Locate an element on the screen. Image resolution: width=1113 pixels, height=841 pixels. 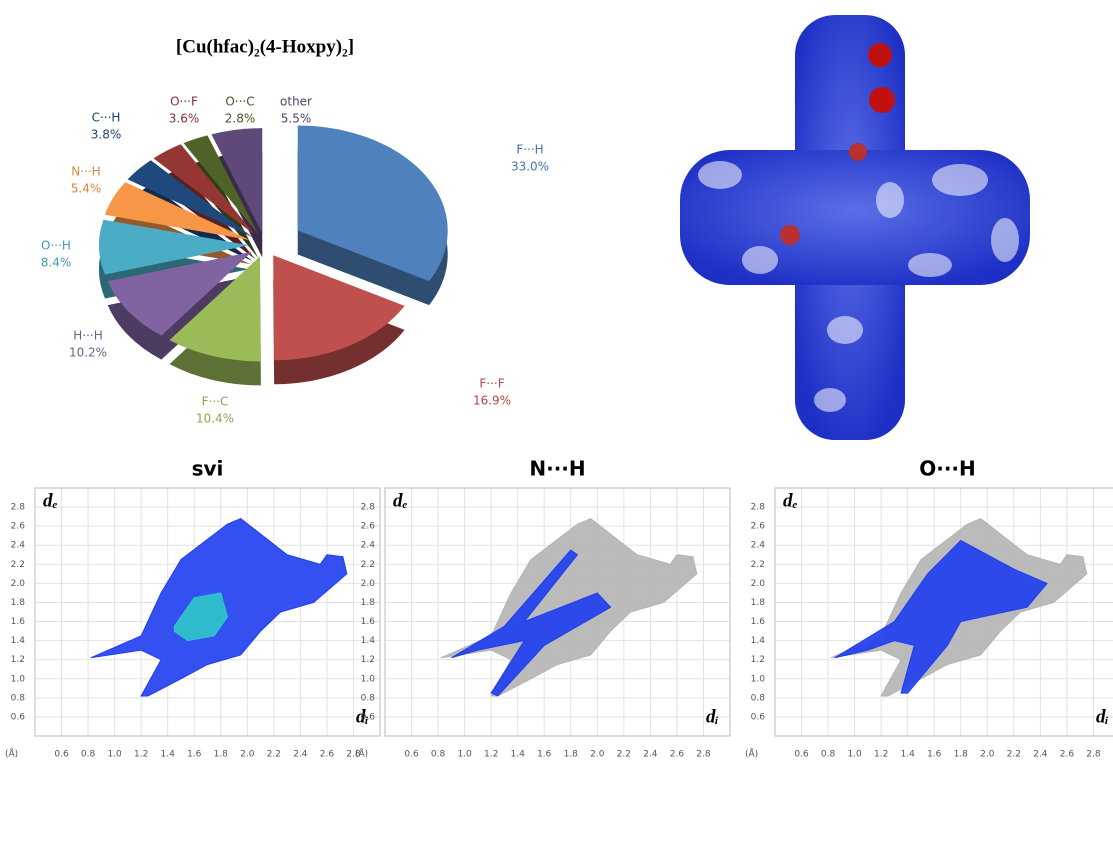
slice-value-label: 16.9% is located at coordinates (492, 401).